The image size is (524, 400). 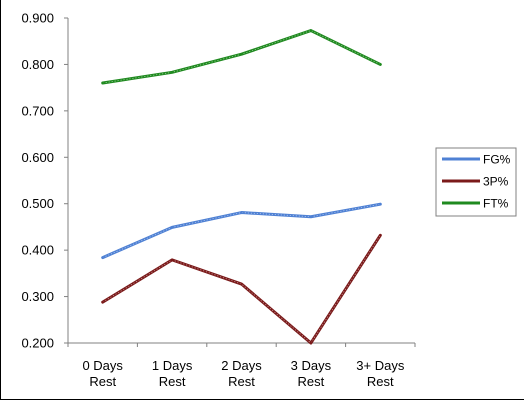 I want to click on y-tick-label: 0.500, so click(x=37, y=203).